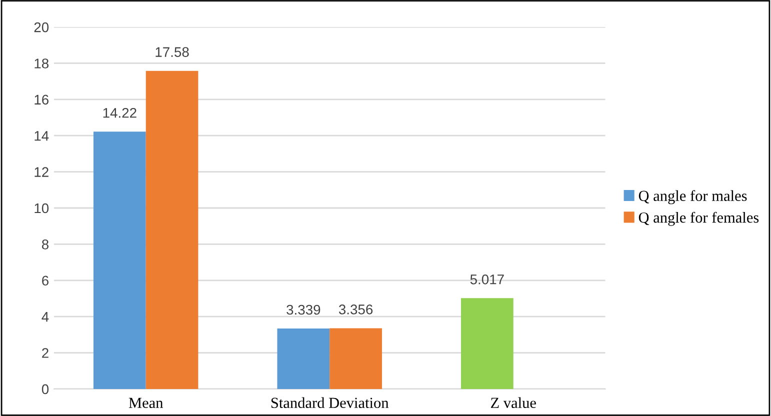  I want to click on data-label: 3.339, so click(303, 309).